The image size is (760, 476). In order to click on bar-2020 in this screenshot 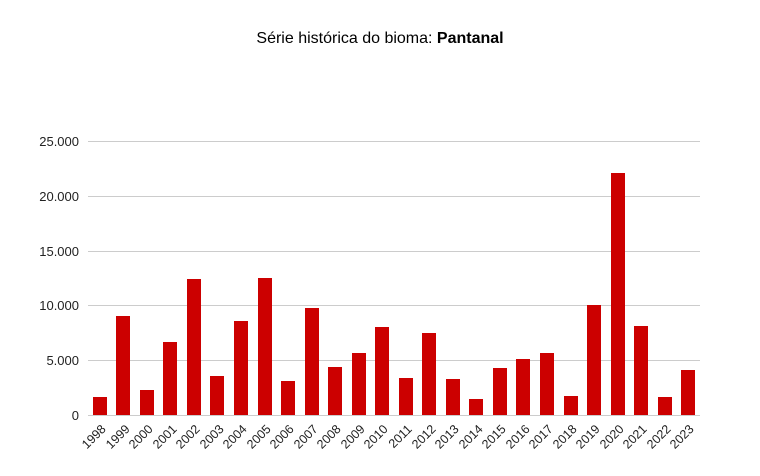, I will do `click(617, 293)`.